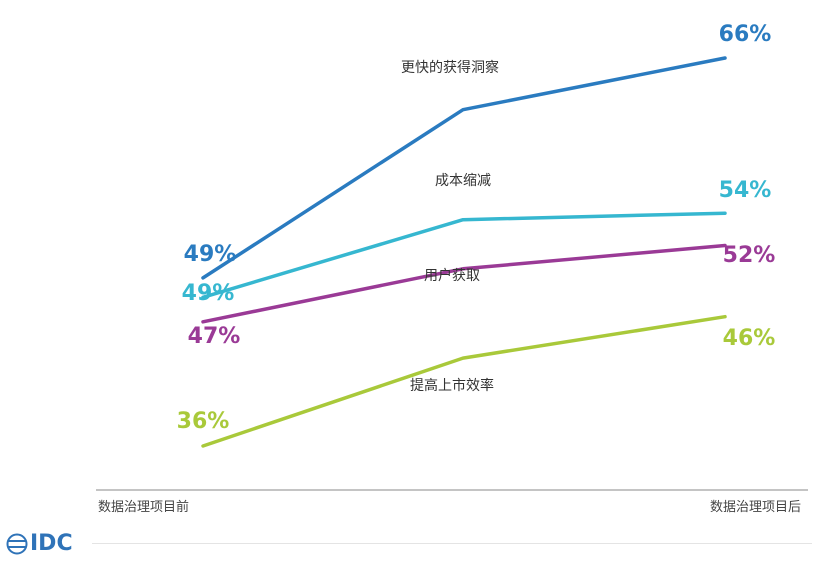 The width and height of the screenshot is (815, 573). I want to click on x-axis-end-label: 数据治理项目后, so click(755, 507).